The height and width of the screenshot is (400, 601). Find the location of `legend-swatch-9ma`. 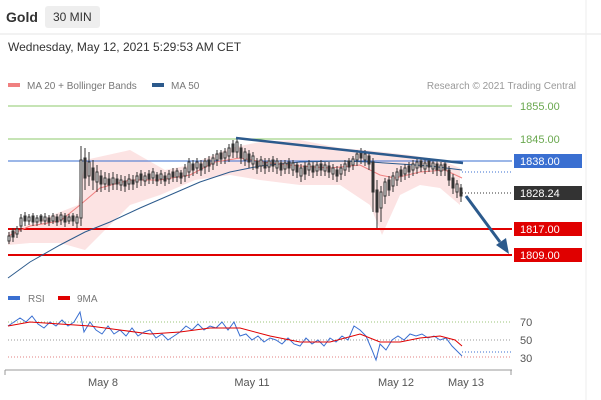

legend-swatch-9ma is located at coordinates (64, 298).